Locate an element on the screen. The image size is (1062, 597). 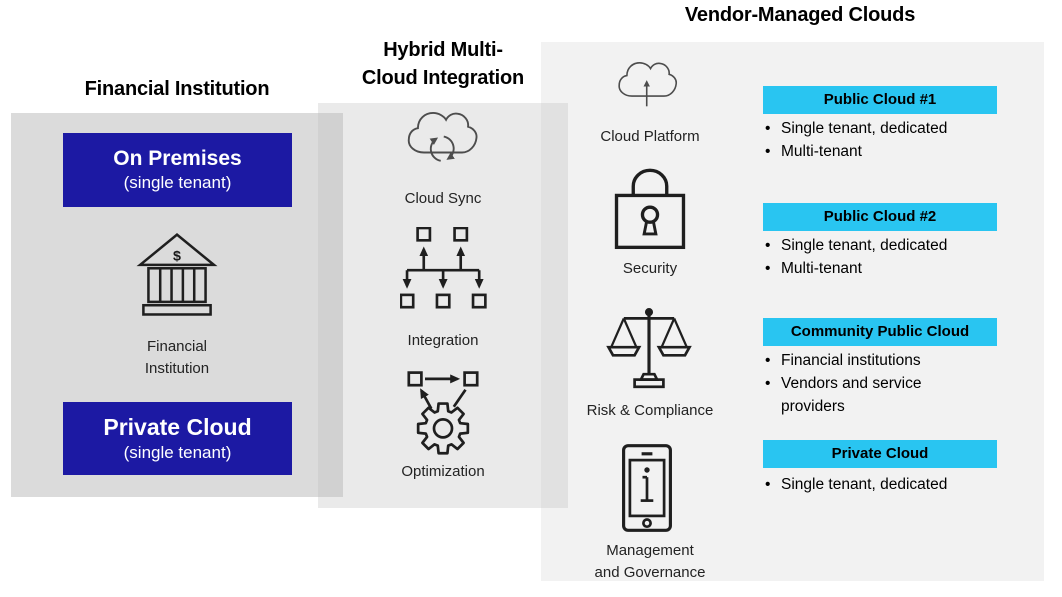
management-governance-label: Management and Governance is located at coordinates (650, 562).